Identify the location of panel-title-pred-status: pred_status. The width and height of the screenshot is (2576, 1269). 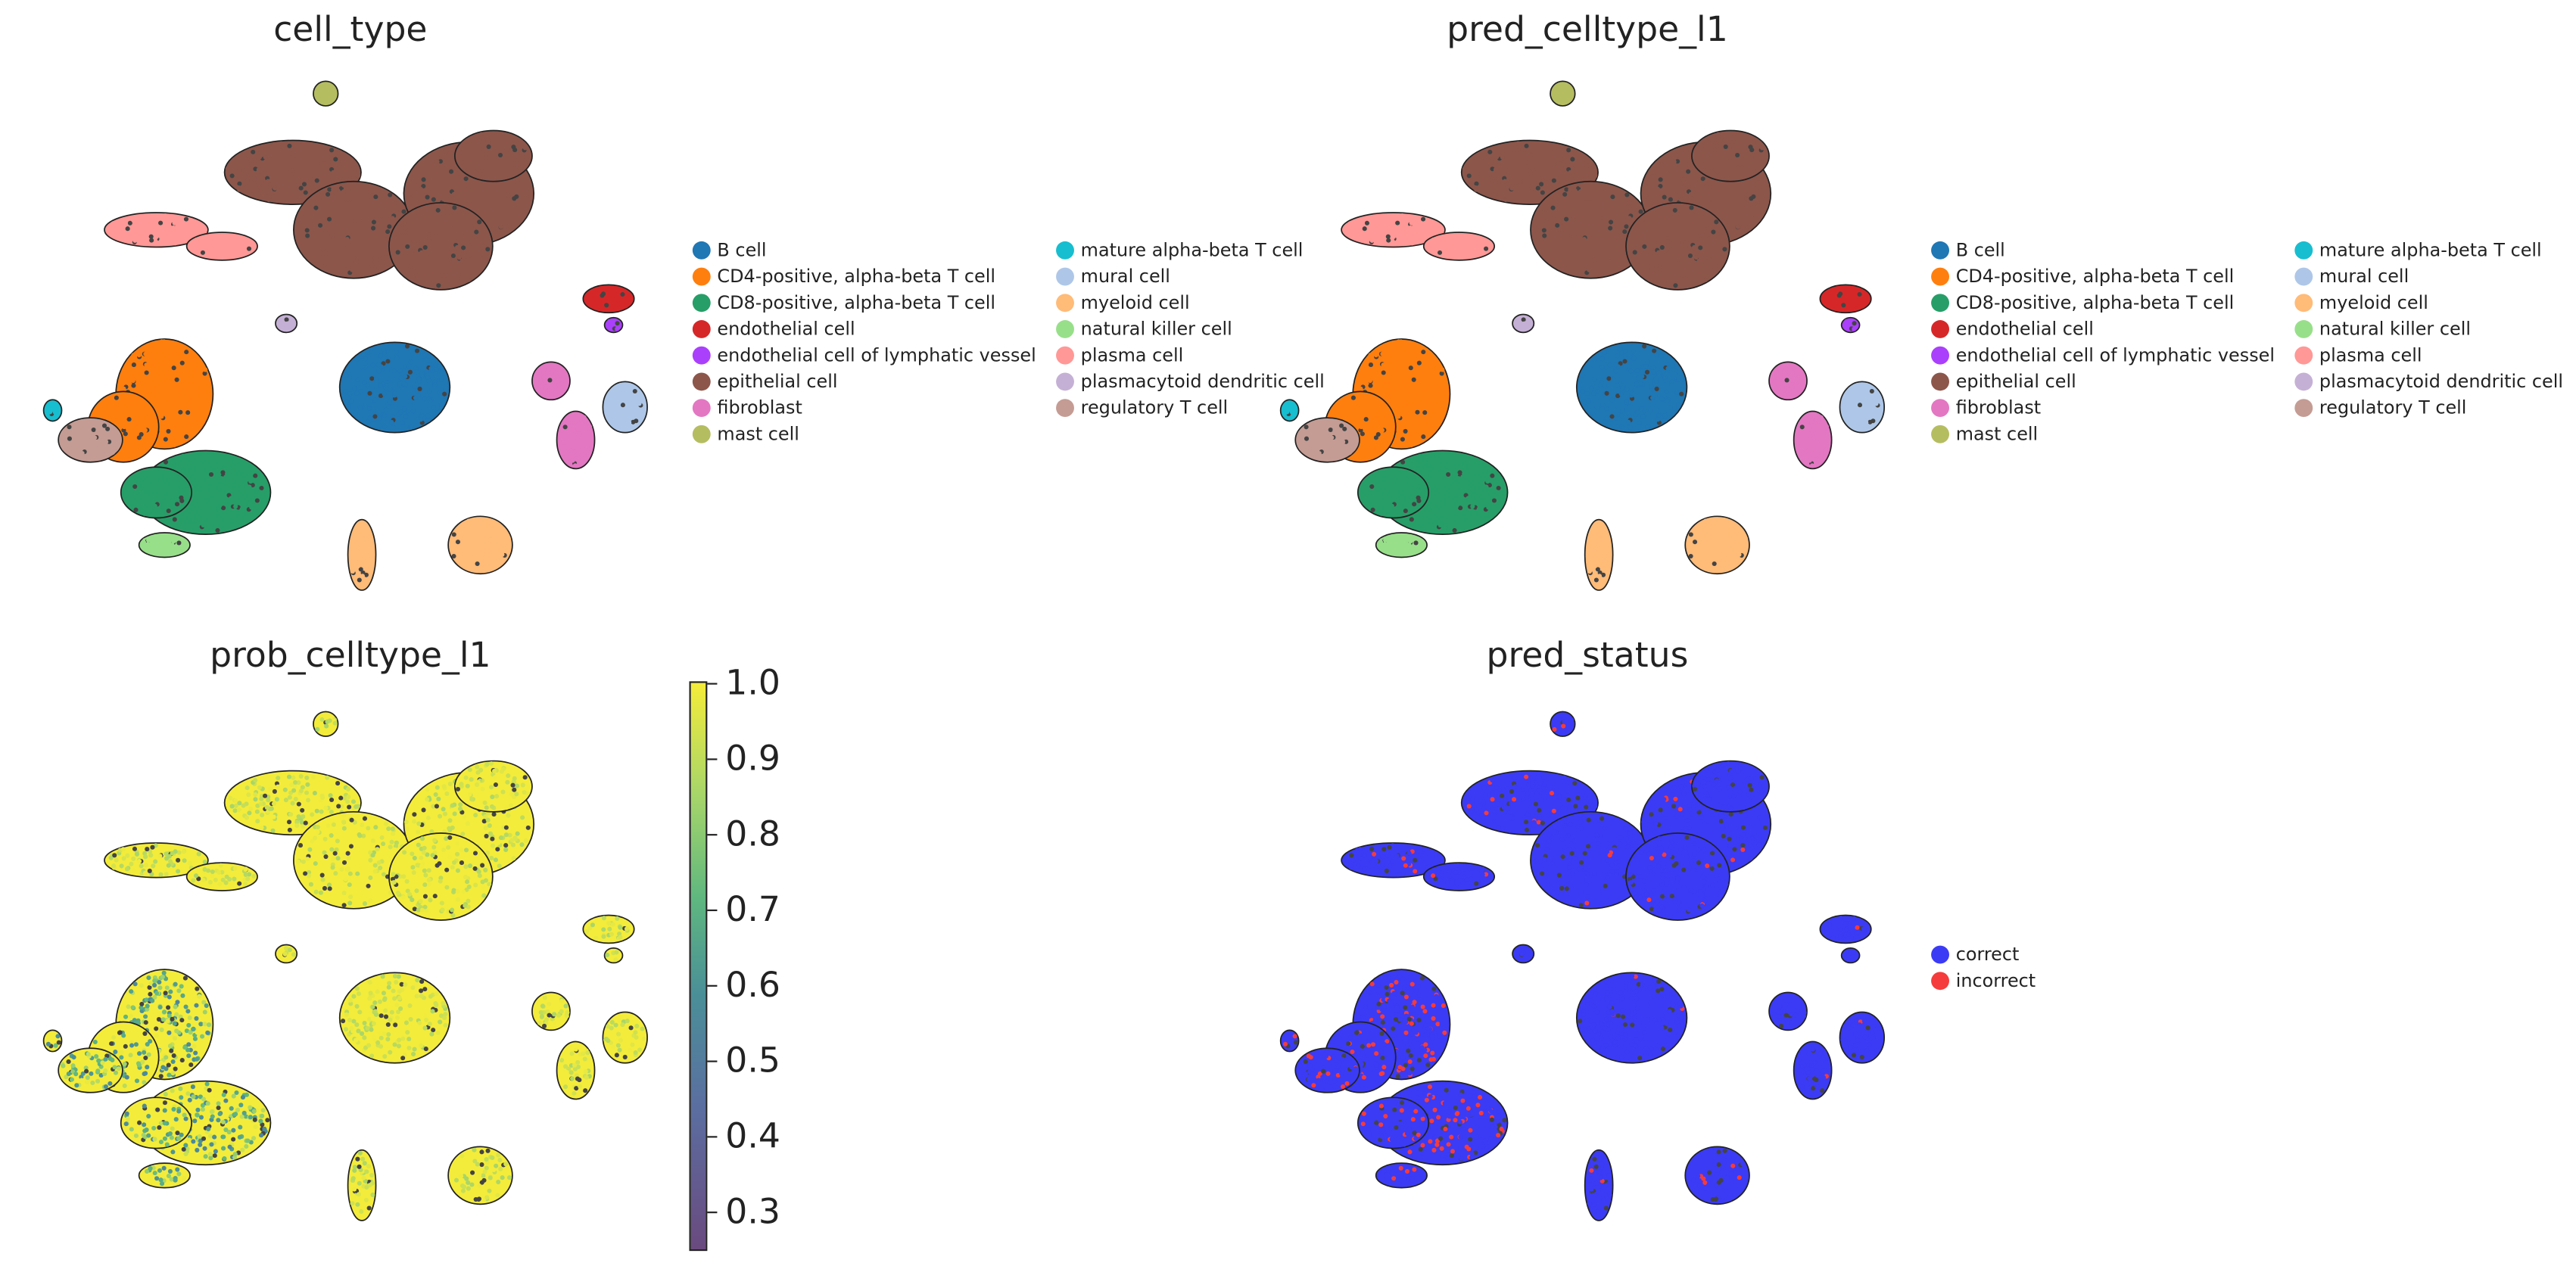
(1587, 655).